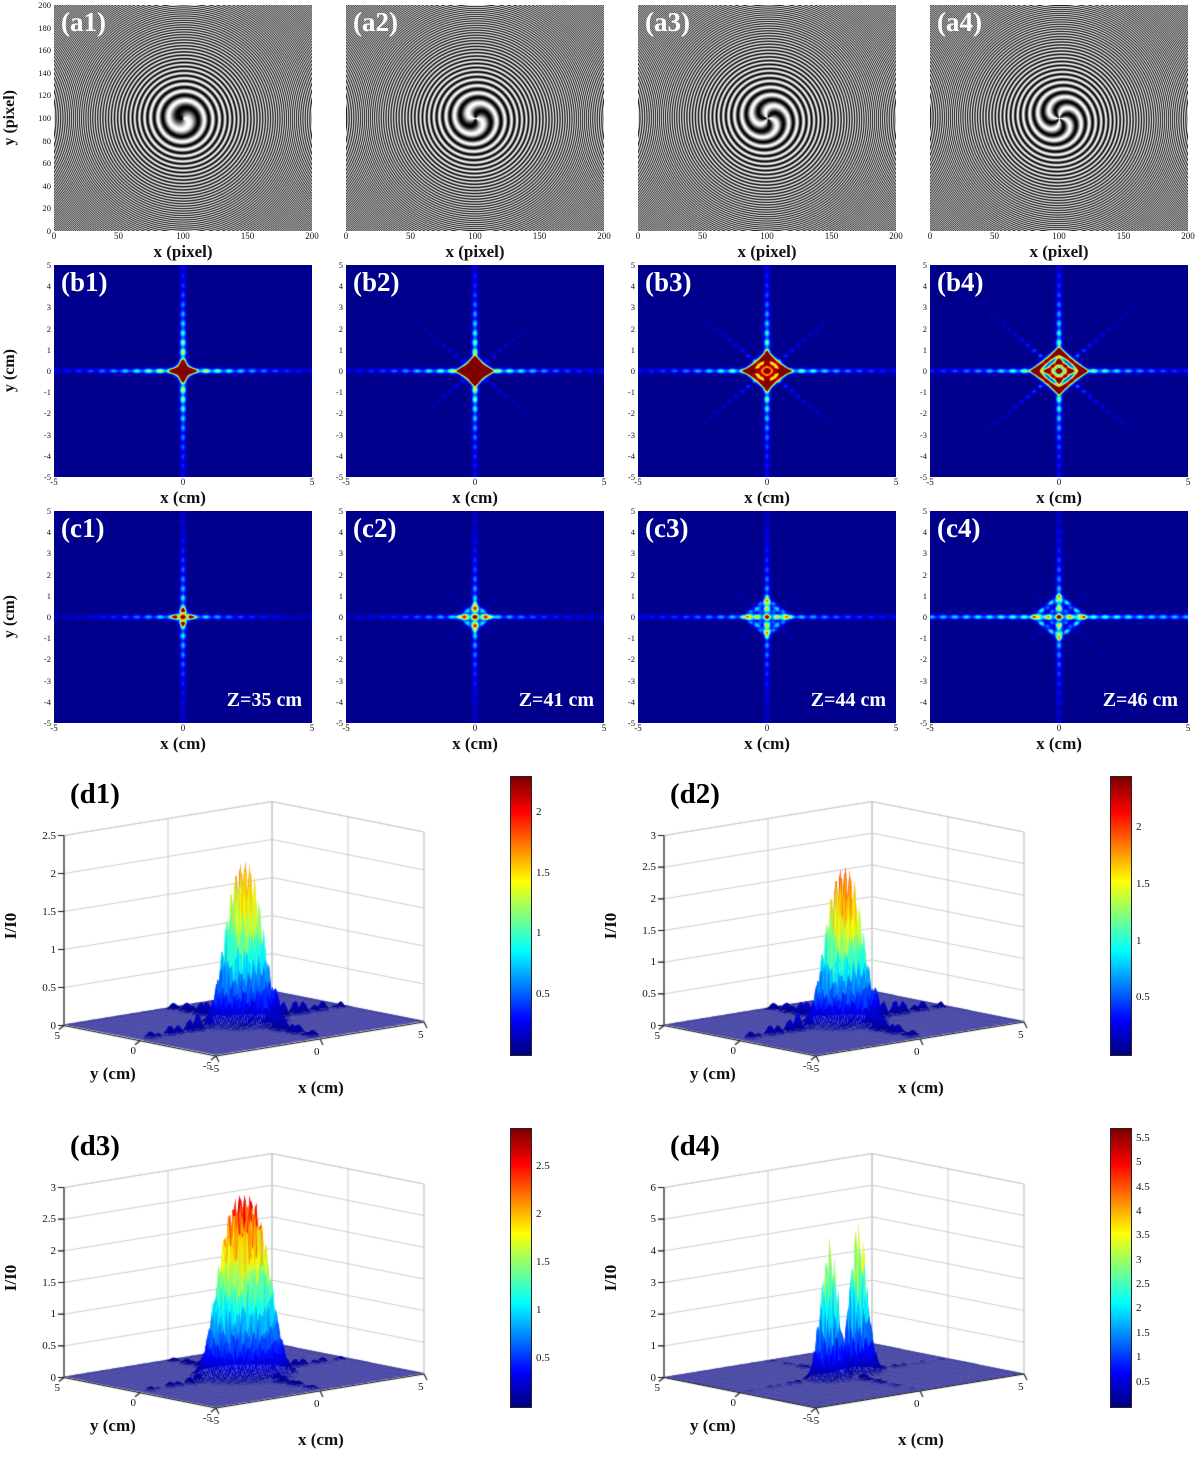  Describe the element at coordinates (44, 27) in the screenshot. I see `tick-label: 180` at that location.